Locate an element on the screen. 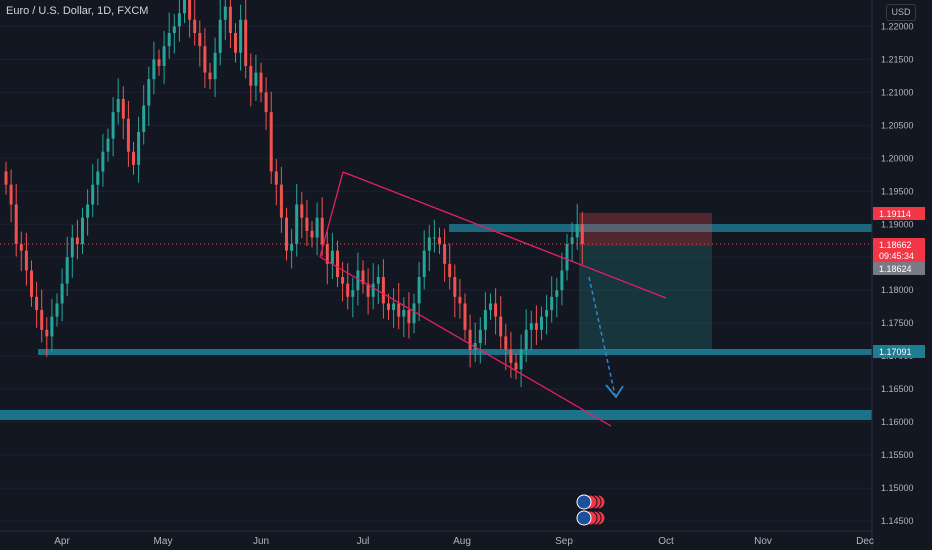  y-tick-label: 1.19500 is located at coordinates (897, 191).